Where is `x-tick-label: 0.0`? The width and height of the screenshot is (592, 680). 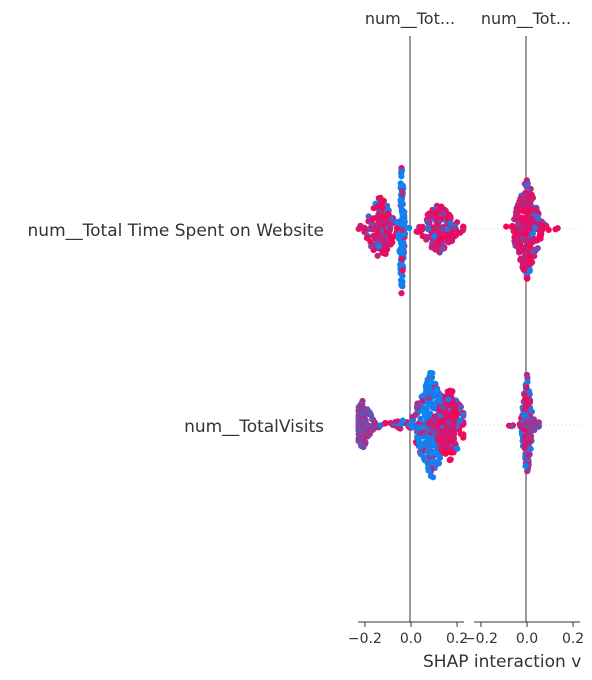 x-tick-label: 0.0 is located at coordinates (411, 639).